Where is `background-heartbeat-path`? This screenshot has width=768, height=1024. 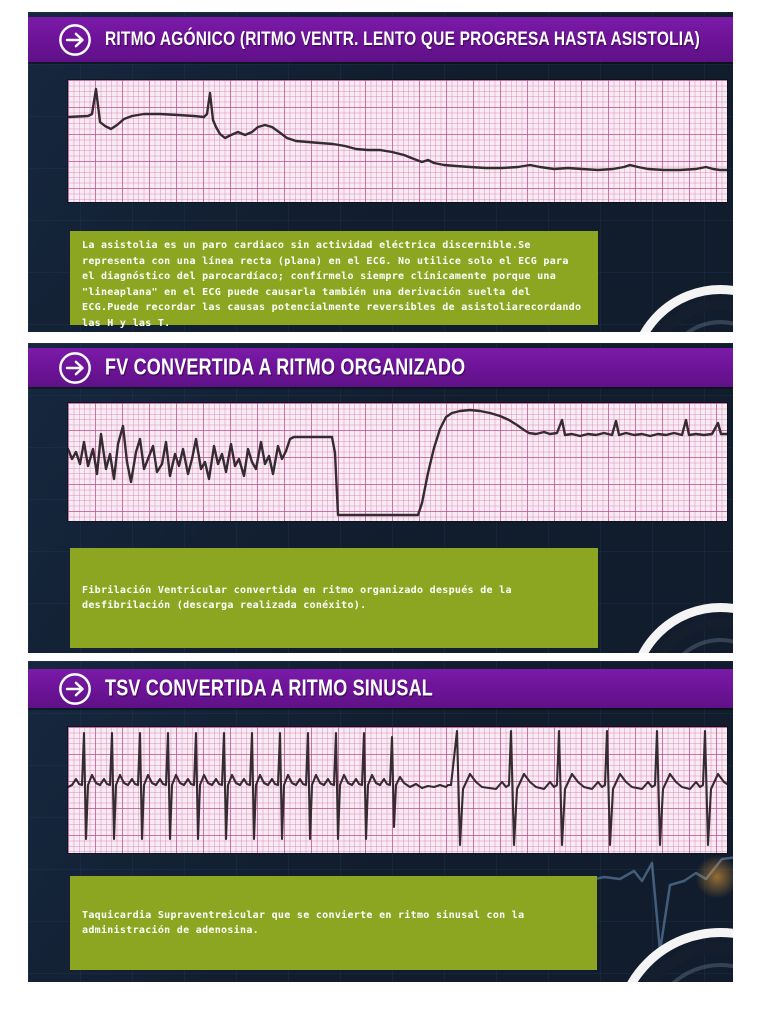
background-heartbeat-path is located at coordinates (659, 904).